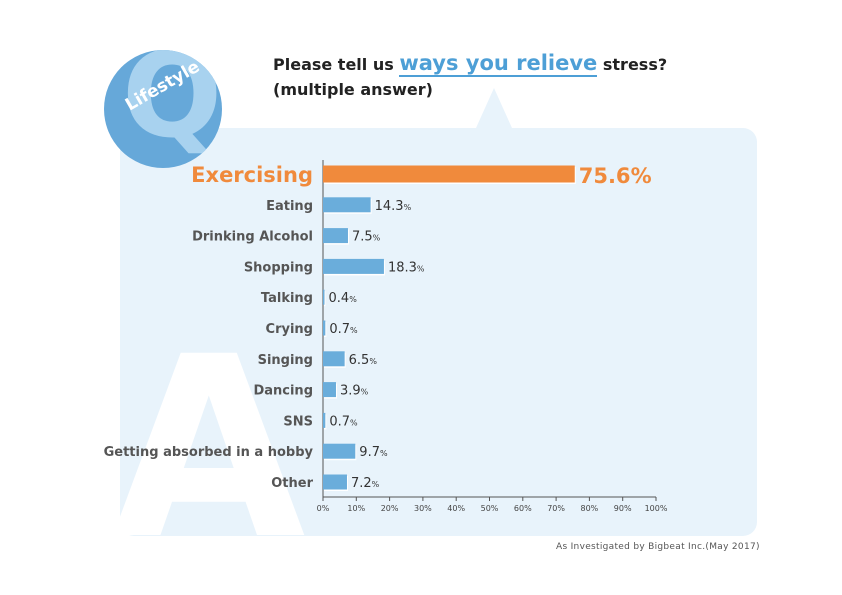 Image resolution: width=842 pixels, height=595 pixels. Describe the element at coordinates (298, 421) in the screenshot. I see `category-label: SNS` at that location.